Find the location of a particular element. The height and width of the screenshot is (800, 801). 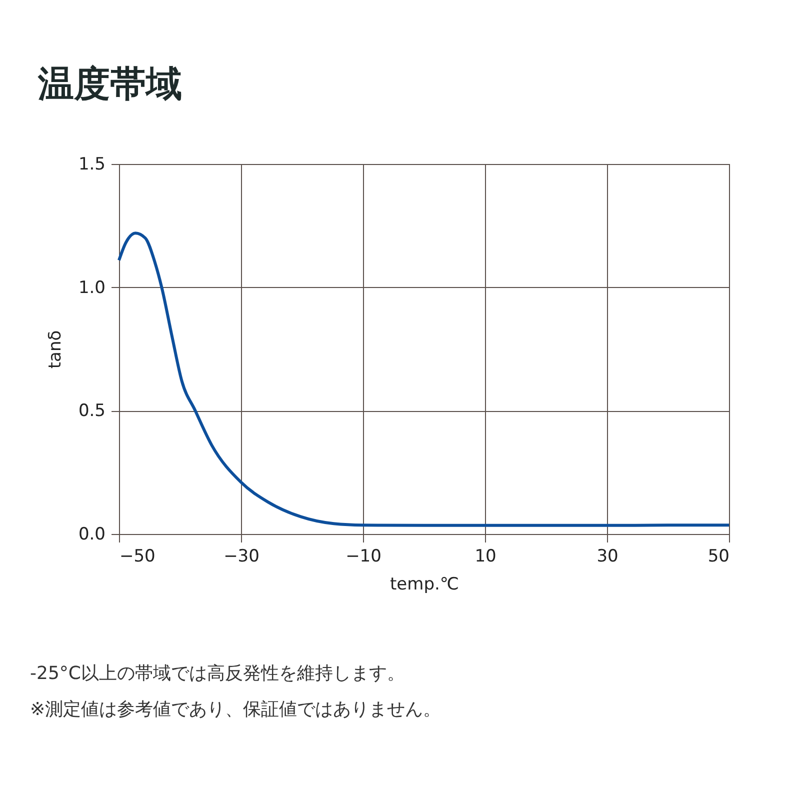

x-tick-label: 50 is located at coordinates (719, 556).